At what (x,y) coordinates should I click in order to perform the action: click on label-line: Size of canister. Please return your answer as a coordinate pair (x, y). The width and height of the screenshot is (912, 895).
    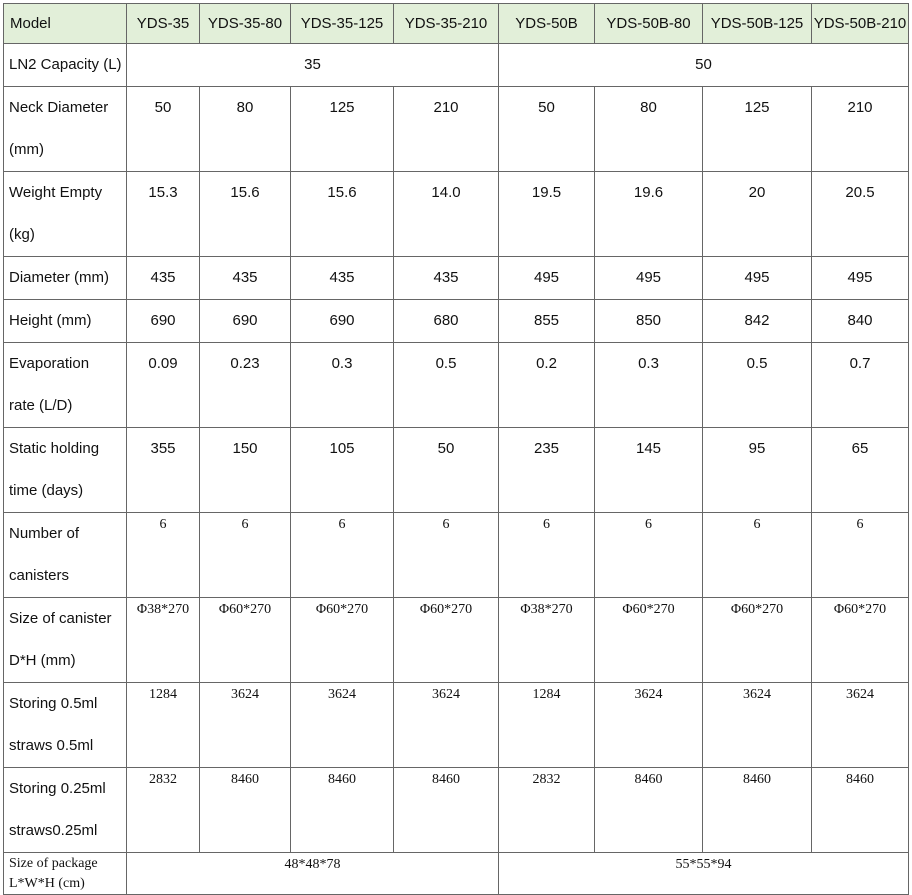
    Looking at the image, I should click on (60, 618).